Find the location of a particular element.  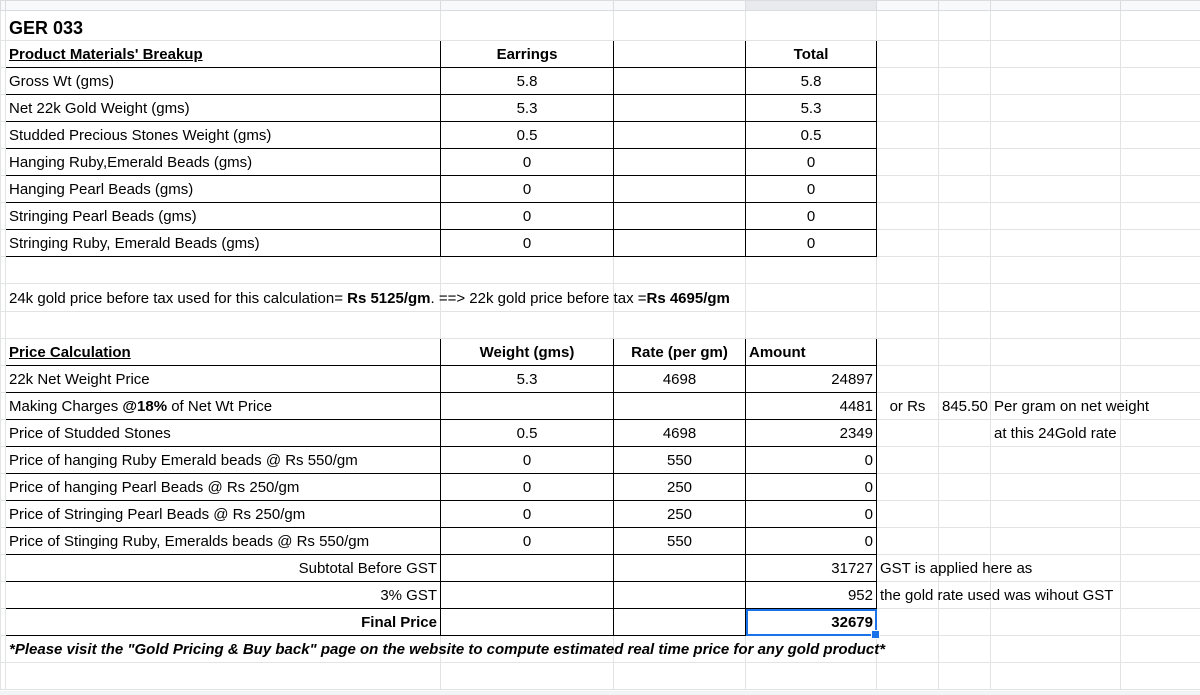

earrings-value: 0.5 is located at coordinates (527, 135).